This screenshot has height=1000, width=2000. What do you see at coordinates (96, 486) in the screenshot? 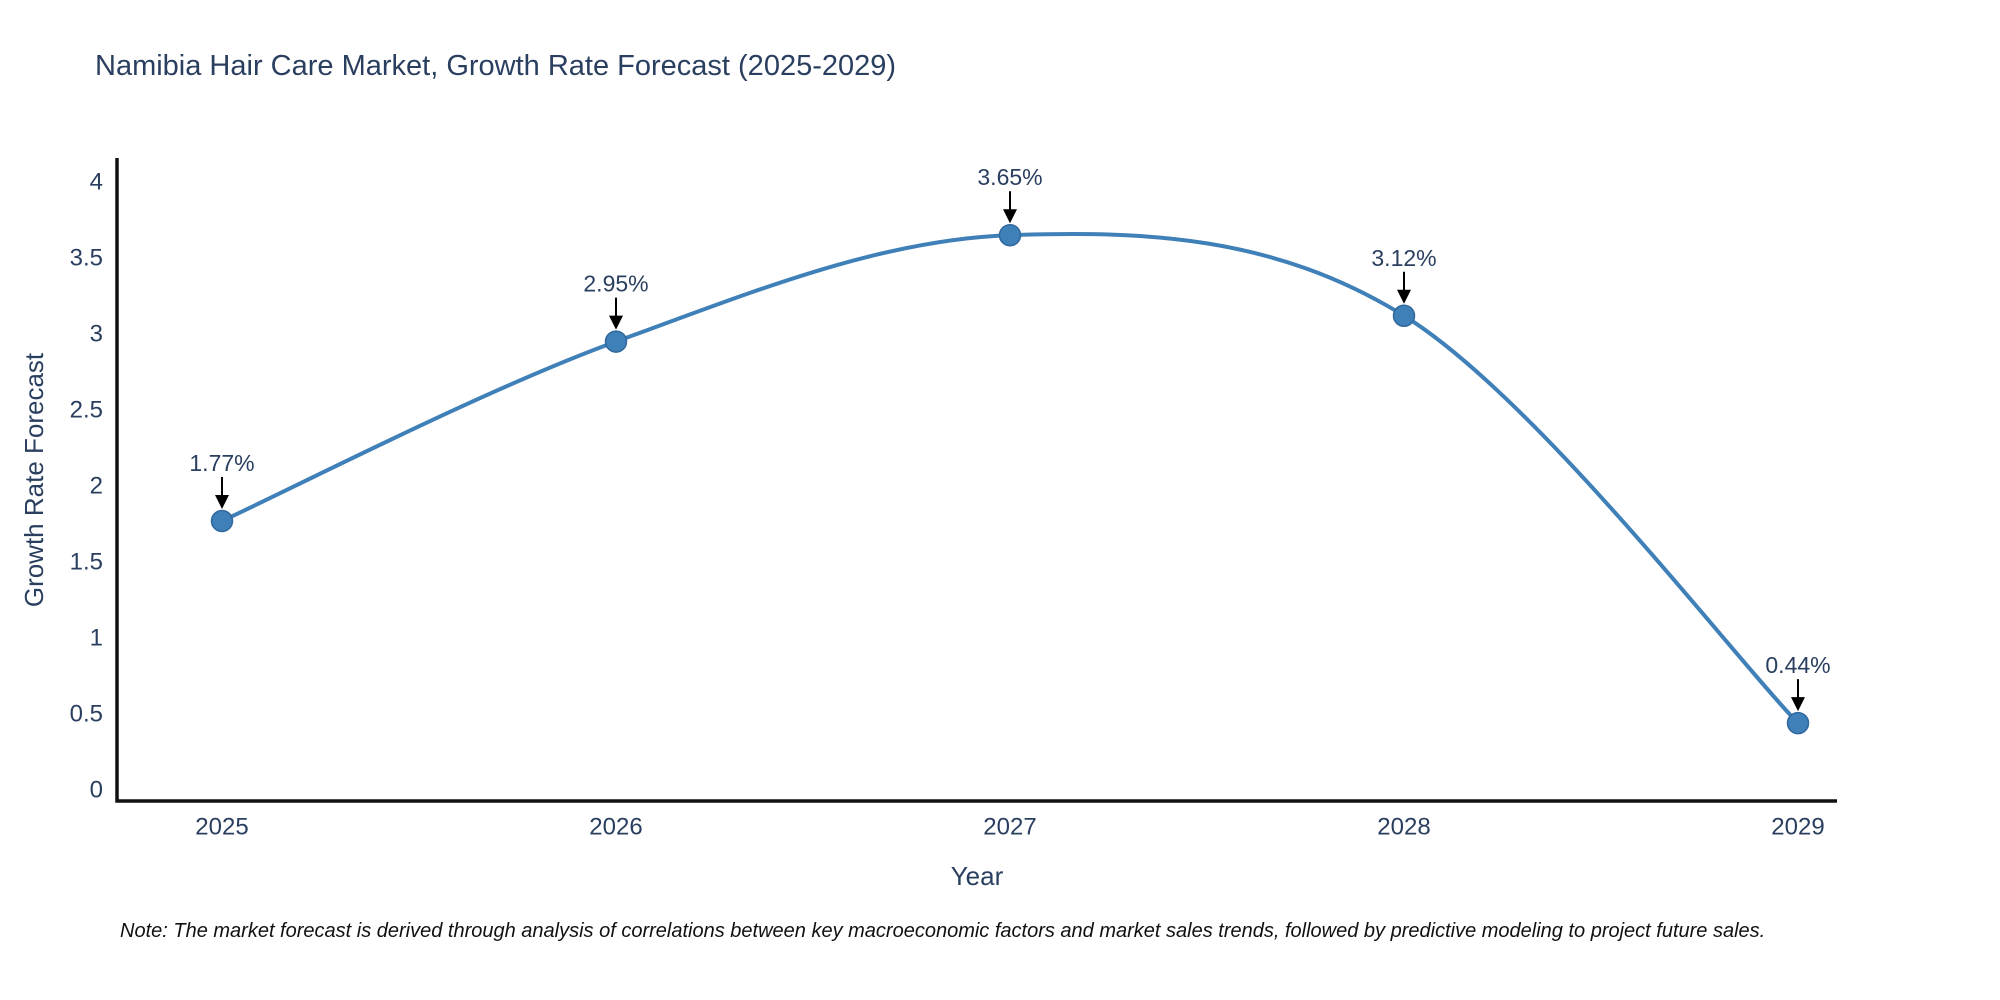
I see `y-tick-label: 2` at bounding box center [96, 486].